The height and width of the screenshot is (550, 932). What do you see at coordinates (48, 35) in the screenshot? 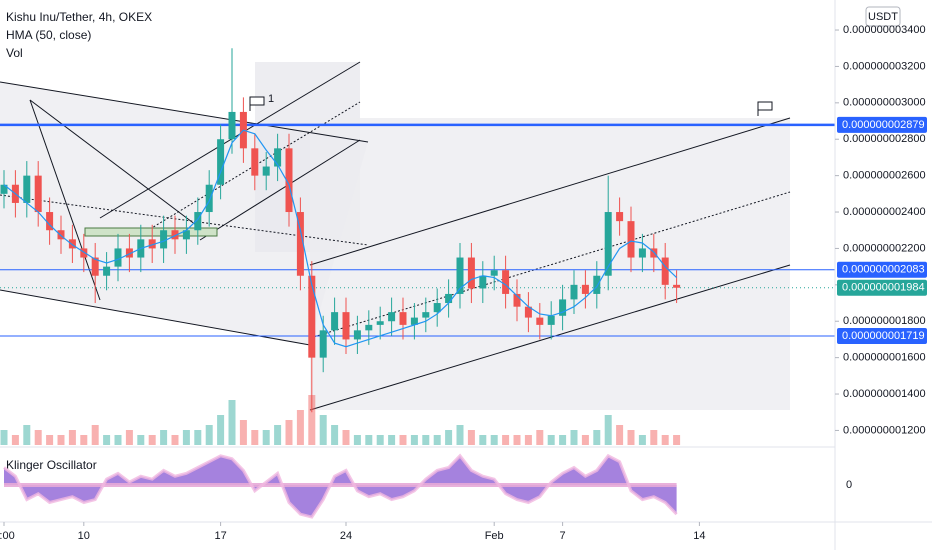
I see `indicator-label: HMA (50, close)` at bounding box center [48, 35].